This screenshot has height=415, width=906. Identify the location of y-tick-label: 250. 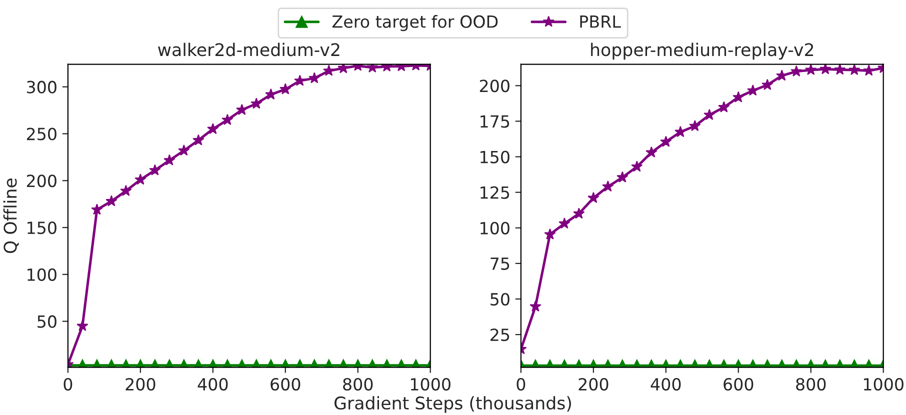
(41, 134).